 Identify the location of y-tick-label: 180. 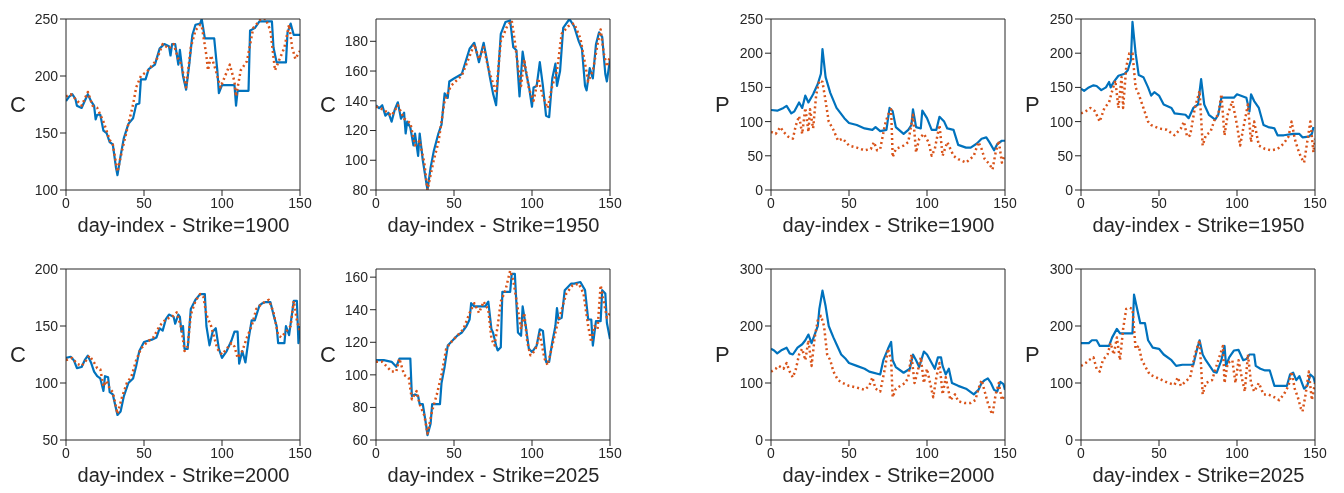
(356, 41).